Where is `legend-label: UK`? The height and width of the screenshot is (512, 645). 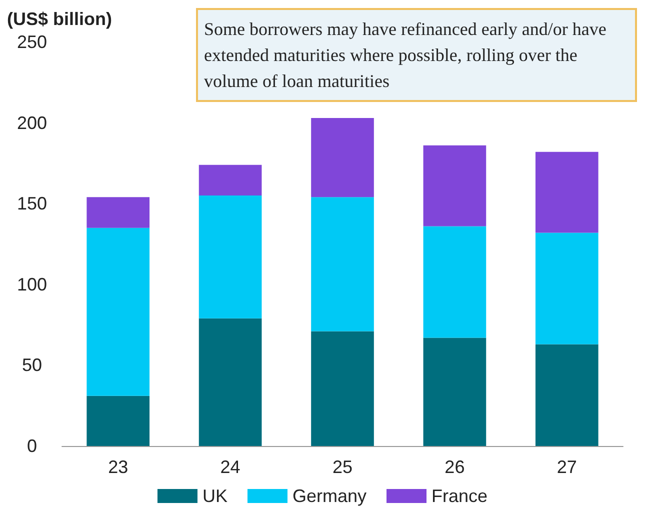 legend-label: UK is located at coordinates (215, 496).